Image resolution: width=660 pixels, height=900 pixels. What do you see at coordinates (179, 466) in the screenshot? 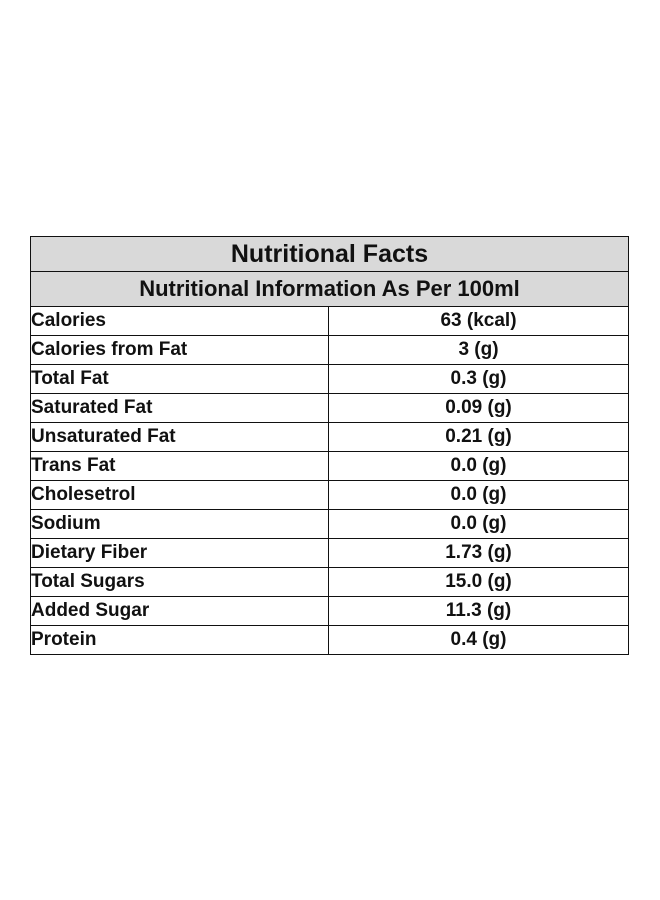
I see `nutrient-name-trans-fat: Trans Fat` at bounding box center [179, 466].